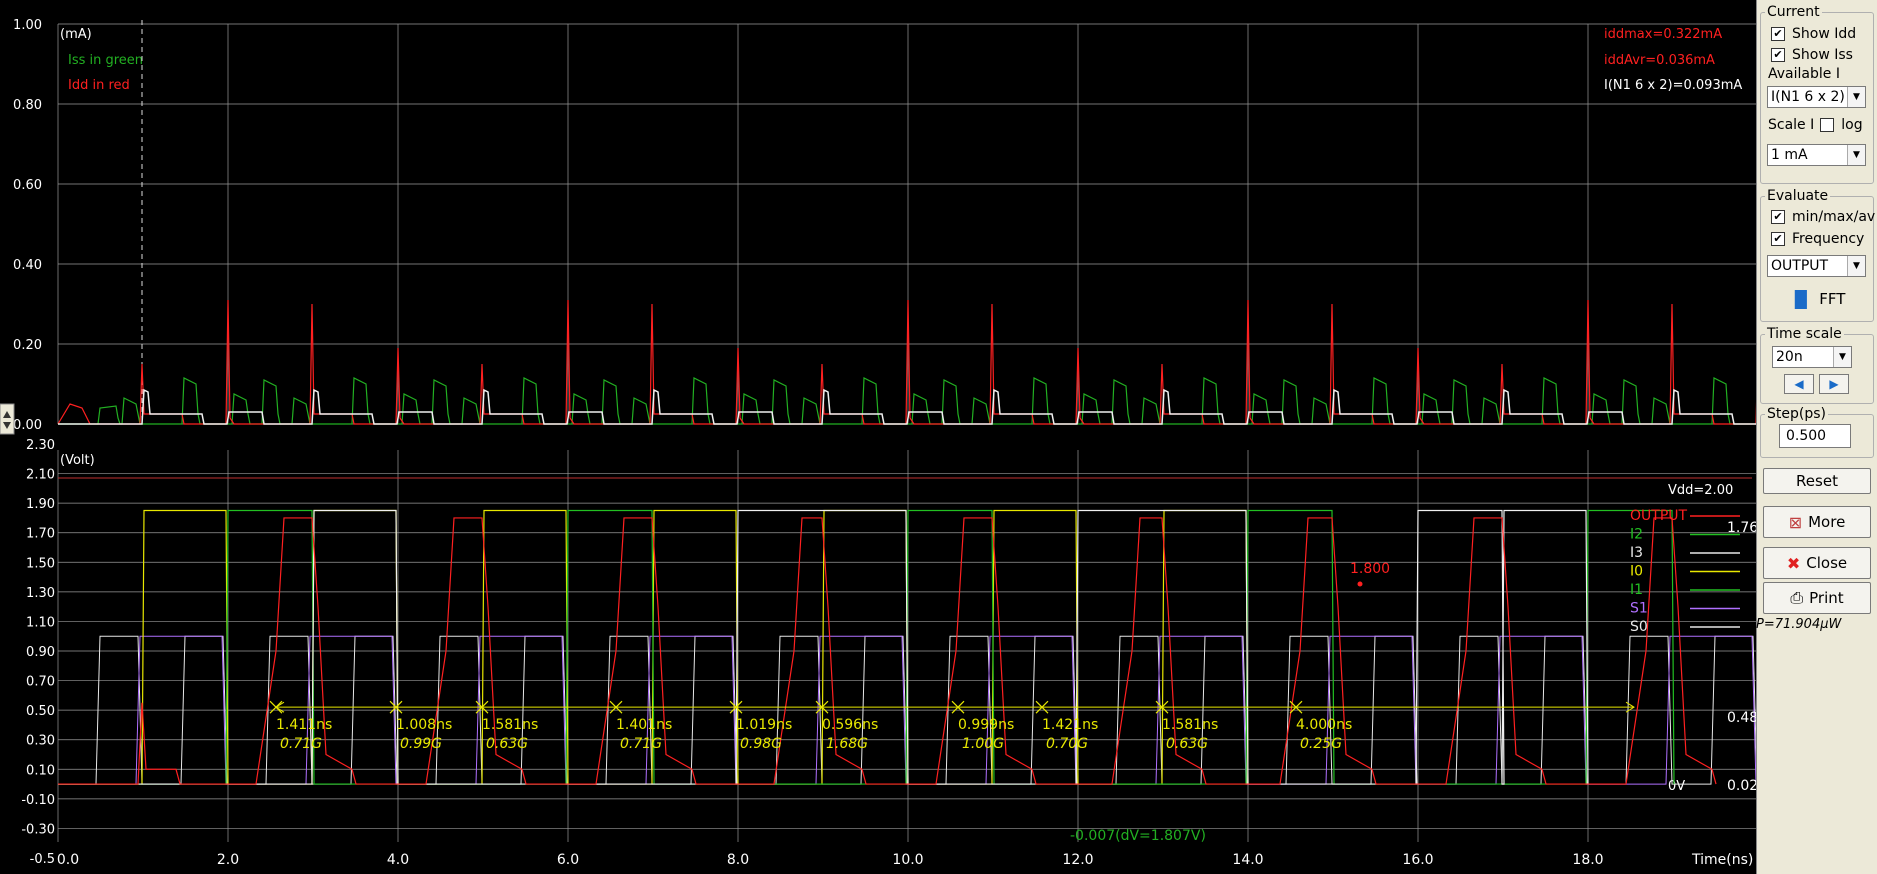 This screenshot has width=1877, height=874. What do you see at coordinates (907, 401) in the screenshot?
I see `iss-waveform` at bounding box center [907, 401].